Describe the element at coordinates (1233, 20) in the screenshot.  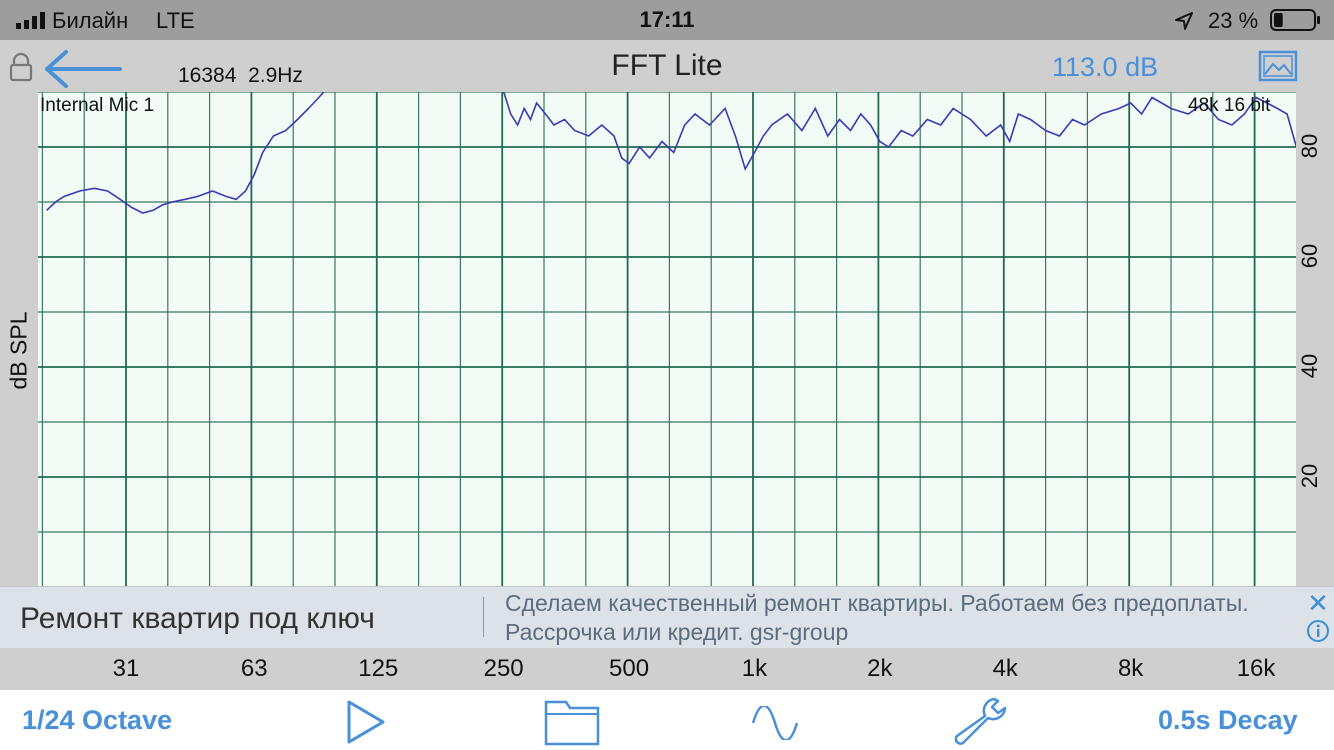
I see `battery-percent: 23 %` at that location.